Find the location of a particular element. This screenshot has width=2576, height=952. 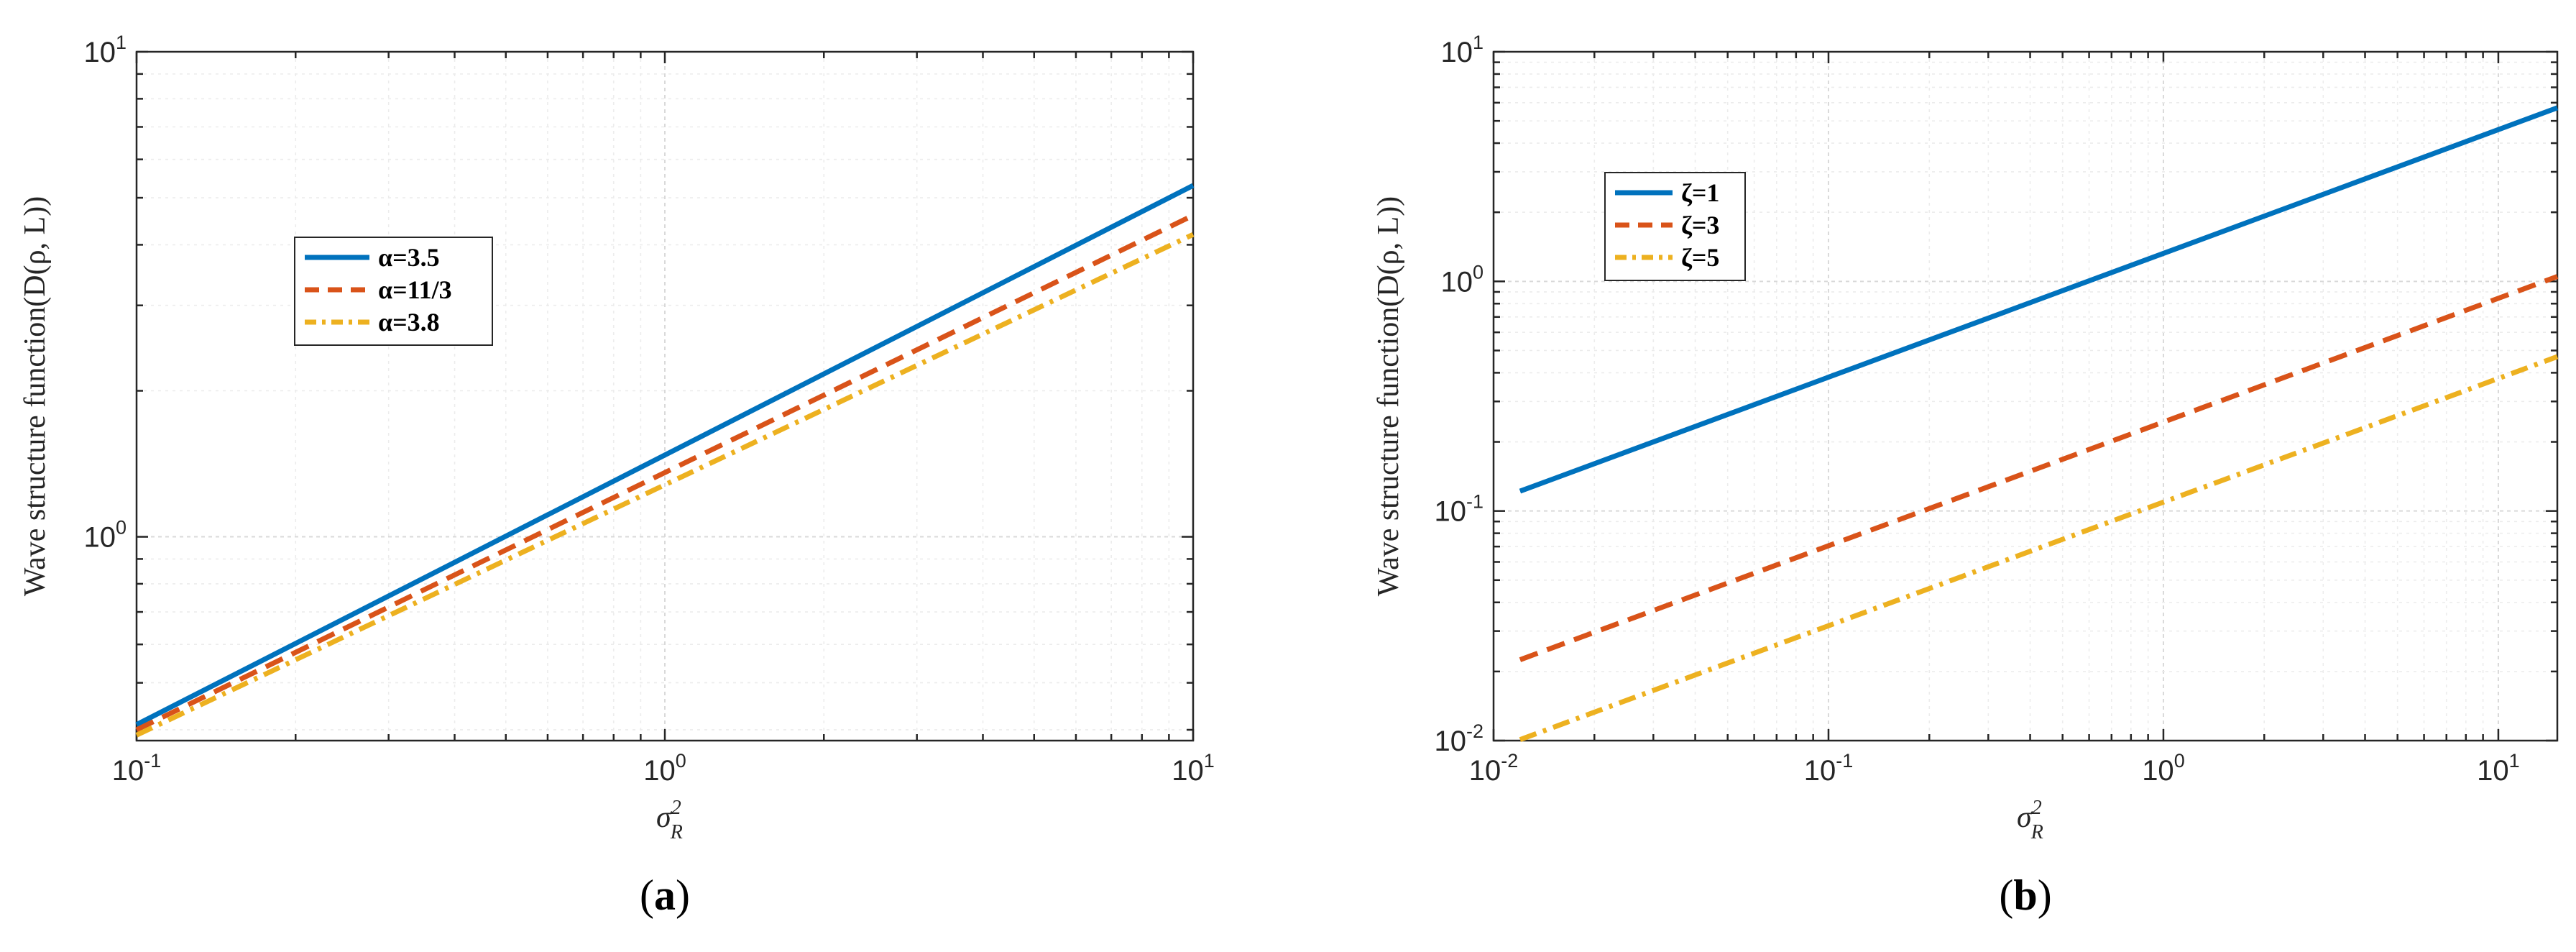

legend-entry-label: ζ=1 is located at coordinates (1700, 192).